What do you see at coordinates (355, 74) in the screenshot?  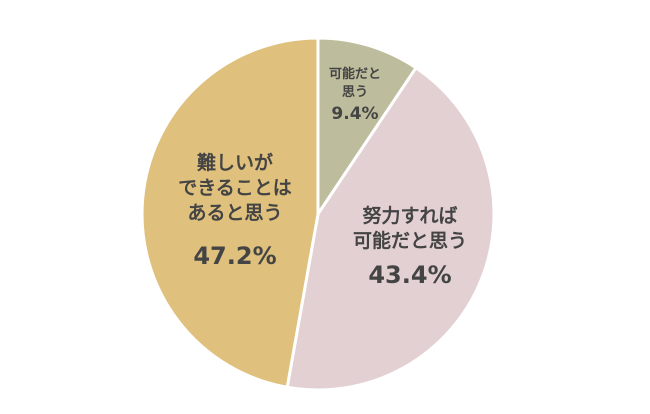 I see `slice-possible-label-line-1: 可能だと` at bounding box center [355, 74].